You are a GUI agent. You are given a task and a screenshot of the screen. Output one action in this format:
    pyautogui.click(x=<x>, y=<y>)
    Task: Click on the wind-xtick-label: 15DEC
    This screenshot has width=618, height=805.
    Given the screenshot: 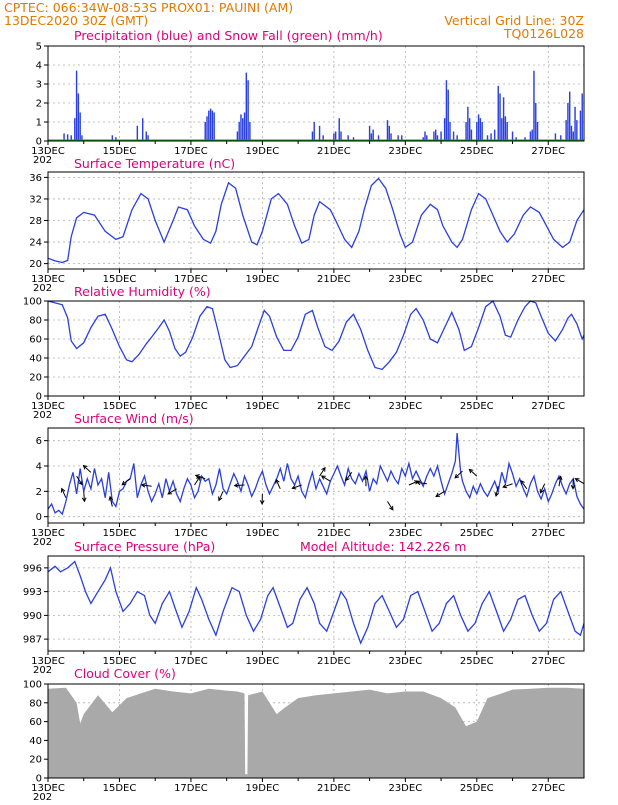 What is the action you would take?
    pyautogui.click(x=120, y=533)
    